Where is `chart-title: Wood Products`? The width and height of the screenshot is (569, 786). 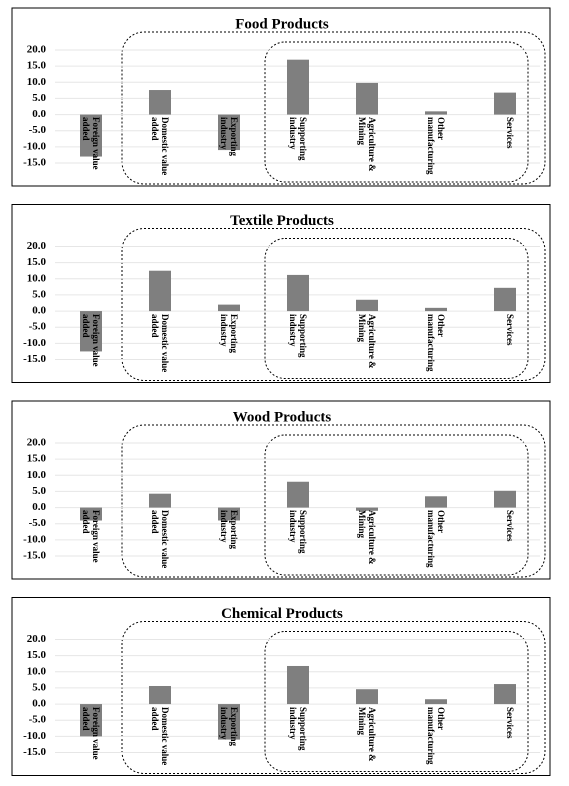
chart-title: Wood Products is located at coordinates (282, 417).